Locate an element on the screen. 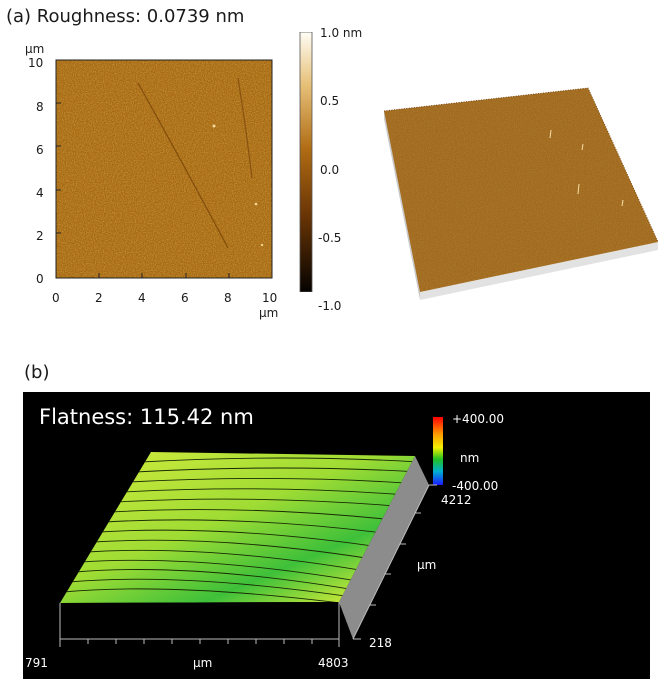 This screenshot has height=679, width=661. surface-side-wall is located at coordinates (384, 547).